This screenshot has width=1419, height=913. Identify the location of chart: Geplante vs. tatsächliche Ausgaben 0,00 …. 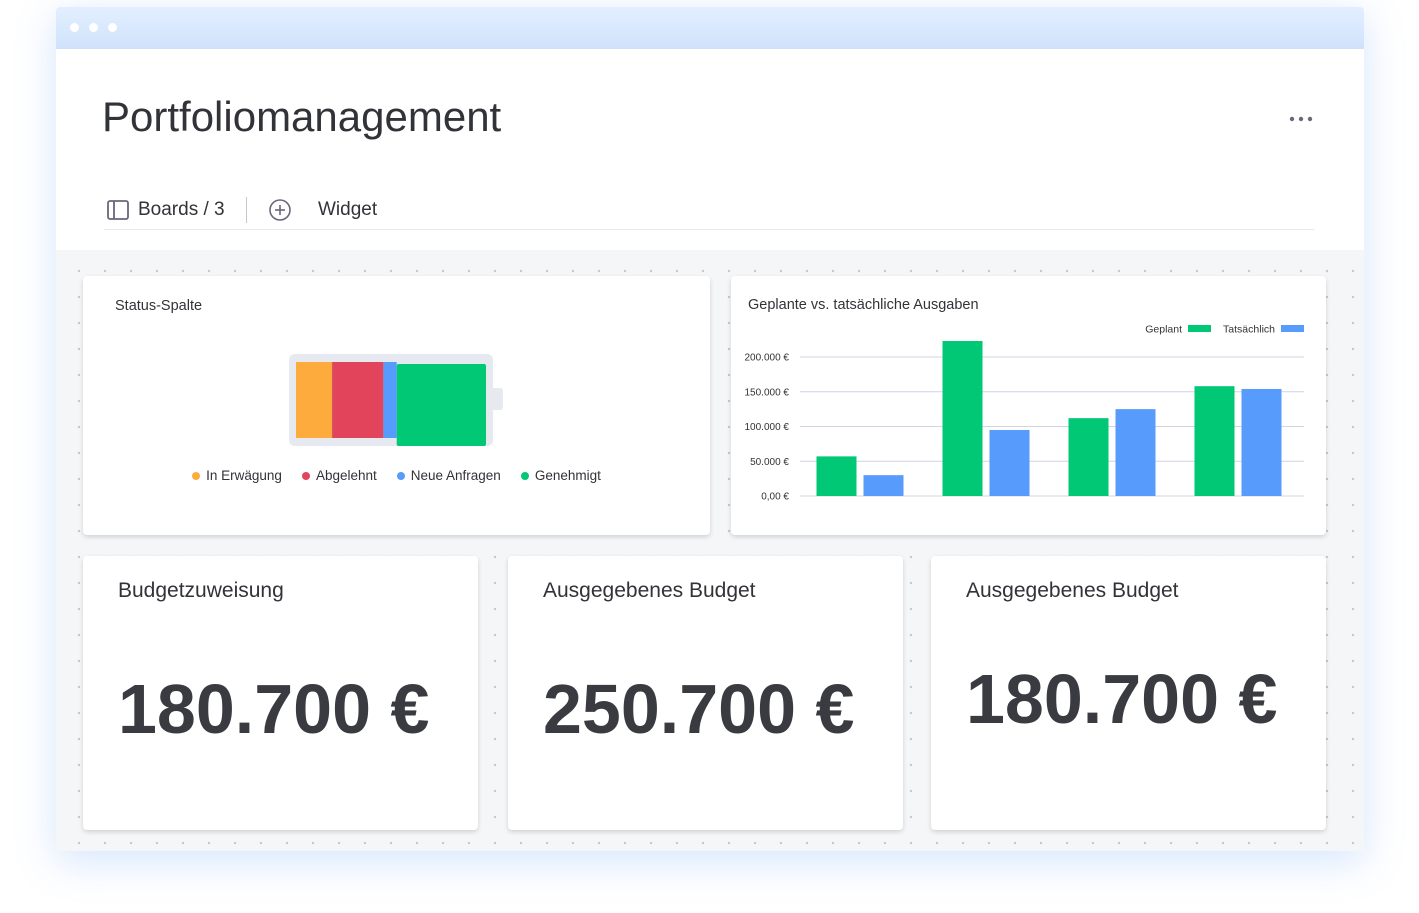
(1024, 400).